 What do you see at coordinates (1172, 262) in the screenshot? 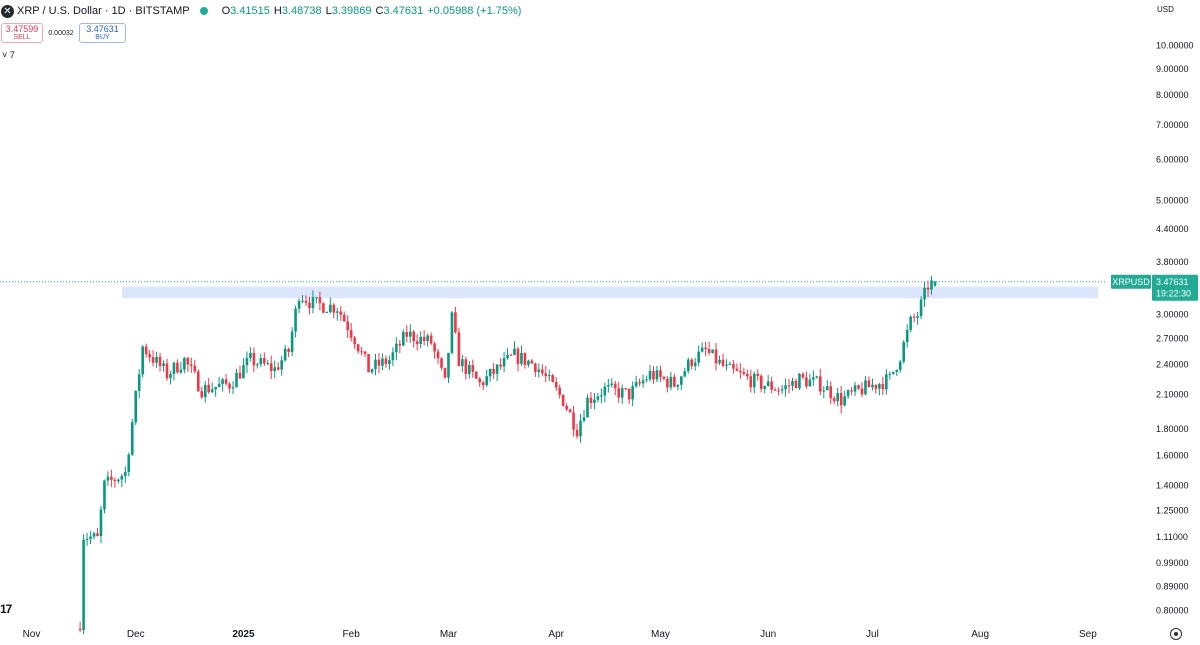
I see `price-tick-label: 3.80000` at bounding box center [1172, 262].